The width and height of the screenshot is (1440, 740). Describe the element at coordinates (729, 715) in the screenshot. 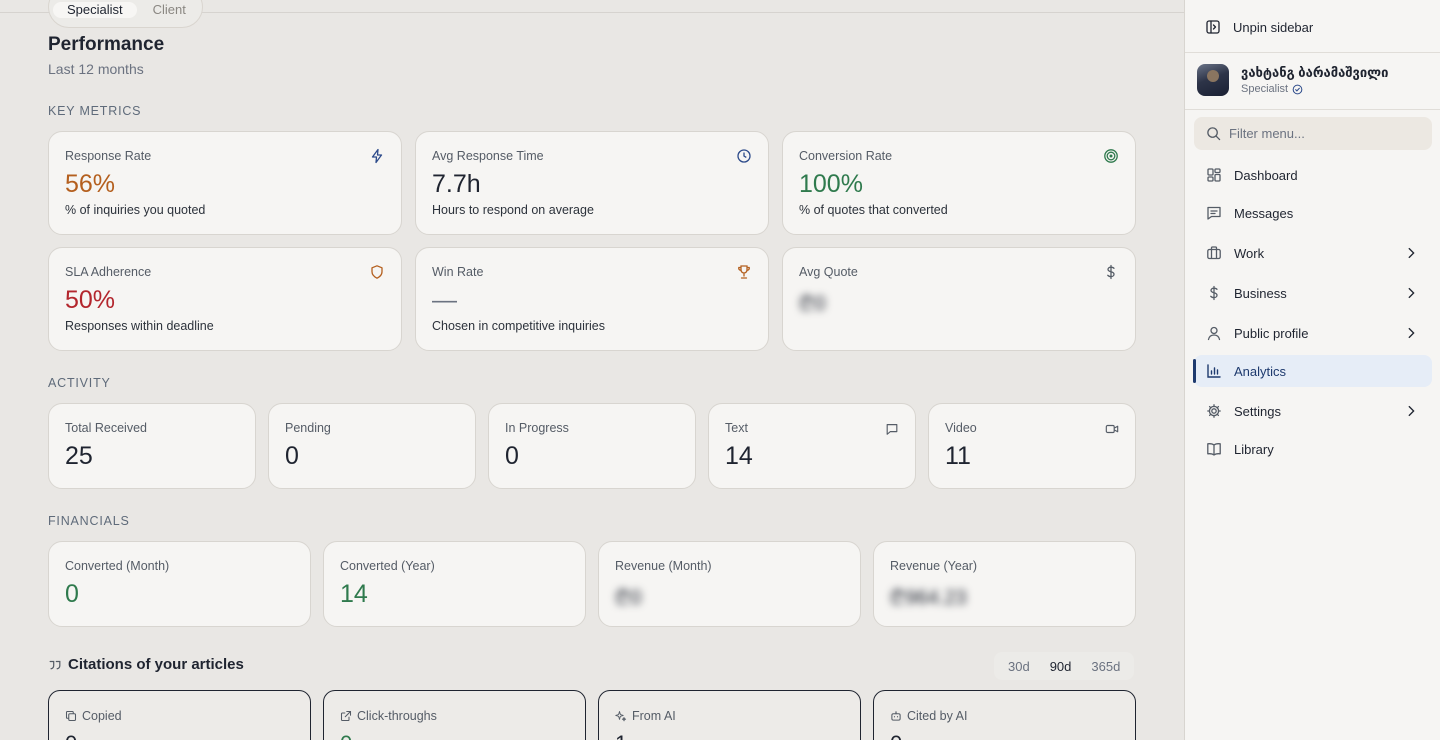

I see `citation-card-from-ai: From AI 1` at that location.